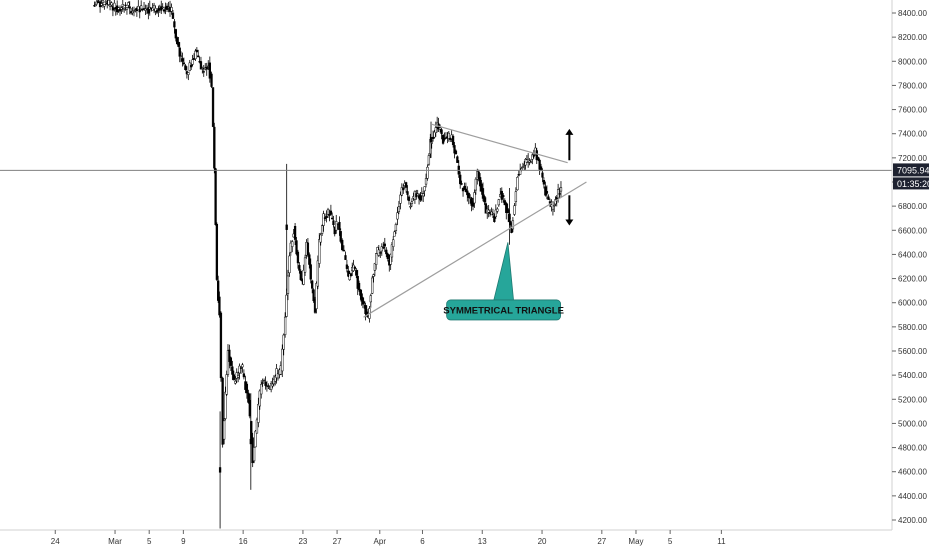  What do you see at coordinates (912, 13) in the screenshot?
I see `price-tick-label: 8400.00` at bounding box center [912, 13].